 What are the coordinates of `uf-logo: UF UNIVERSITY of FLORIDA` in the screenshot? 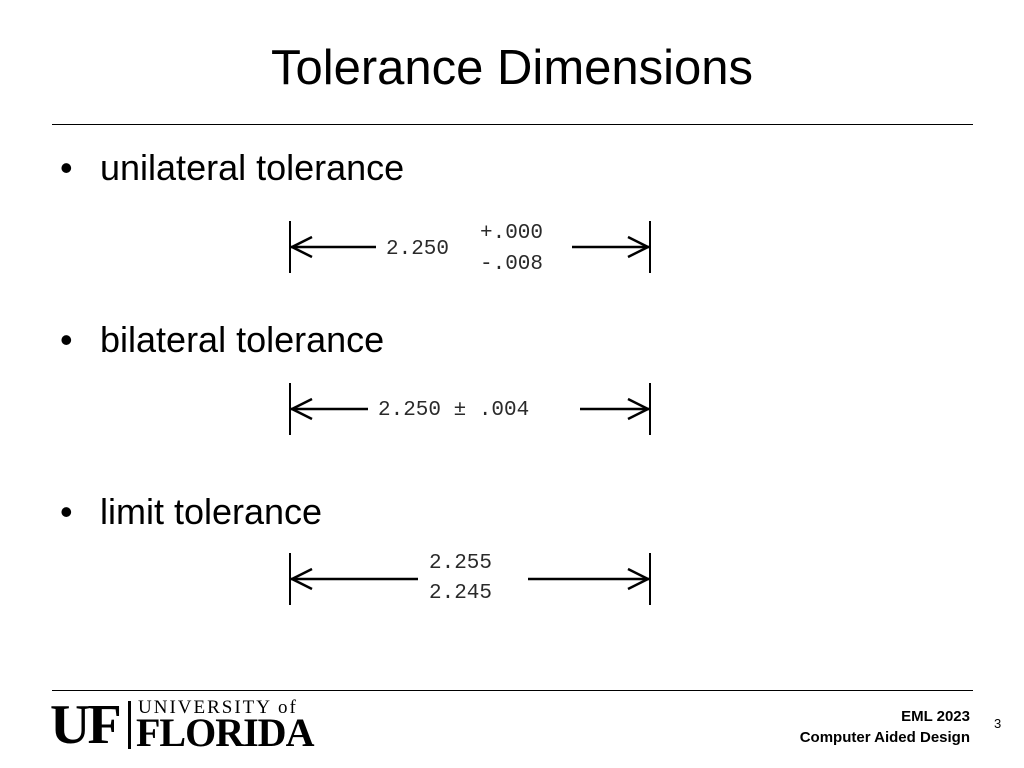 It's located at (190, 725).